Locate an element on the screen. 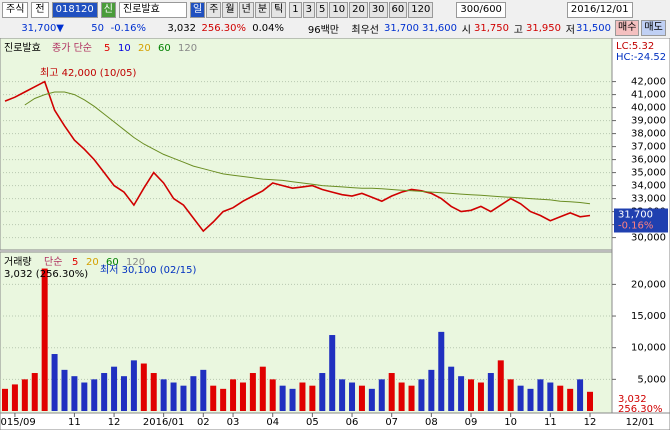 Image resolution: width=670 pixels, height=430 pixels. mode: 전 is located at coordinates (40, 10).